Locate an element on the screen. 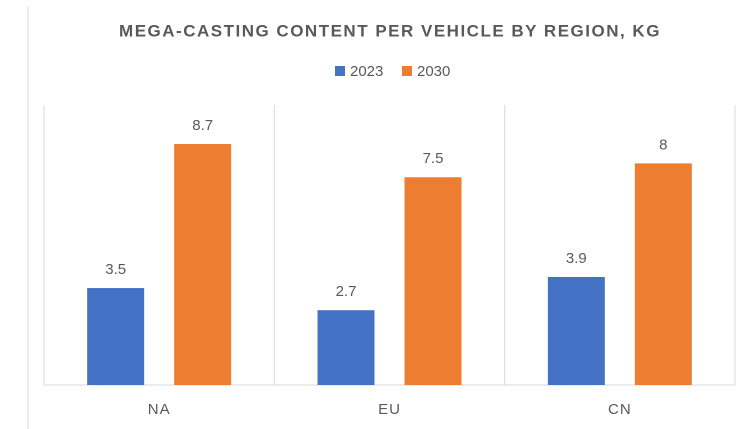 This screenshot has height=429, width=748. x-tick-label: CN is located at coordinates (620, 409).